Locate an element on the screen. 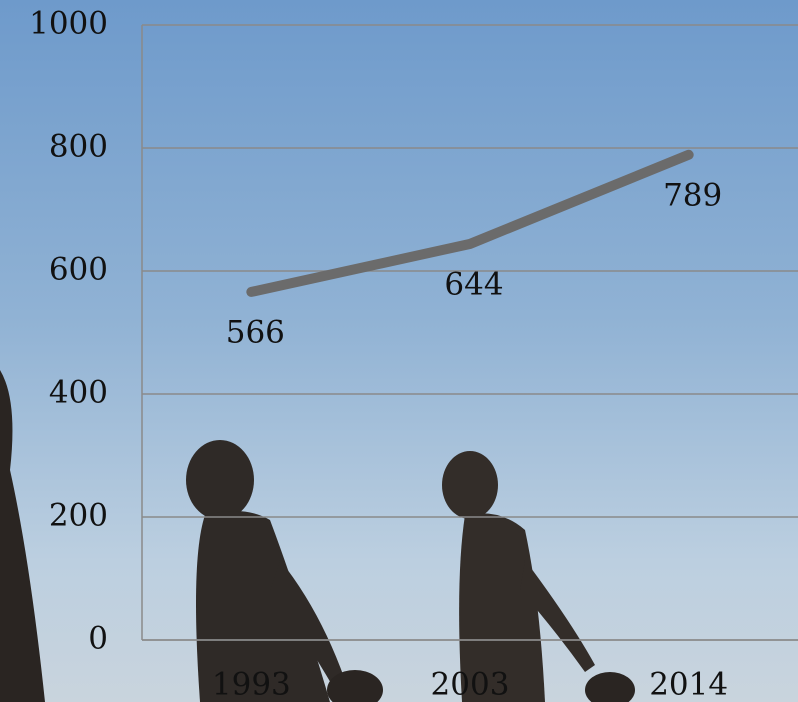 This screenshot has height=702, width=798. y-tick-label: 1000 is located at coordinates (68, 24).